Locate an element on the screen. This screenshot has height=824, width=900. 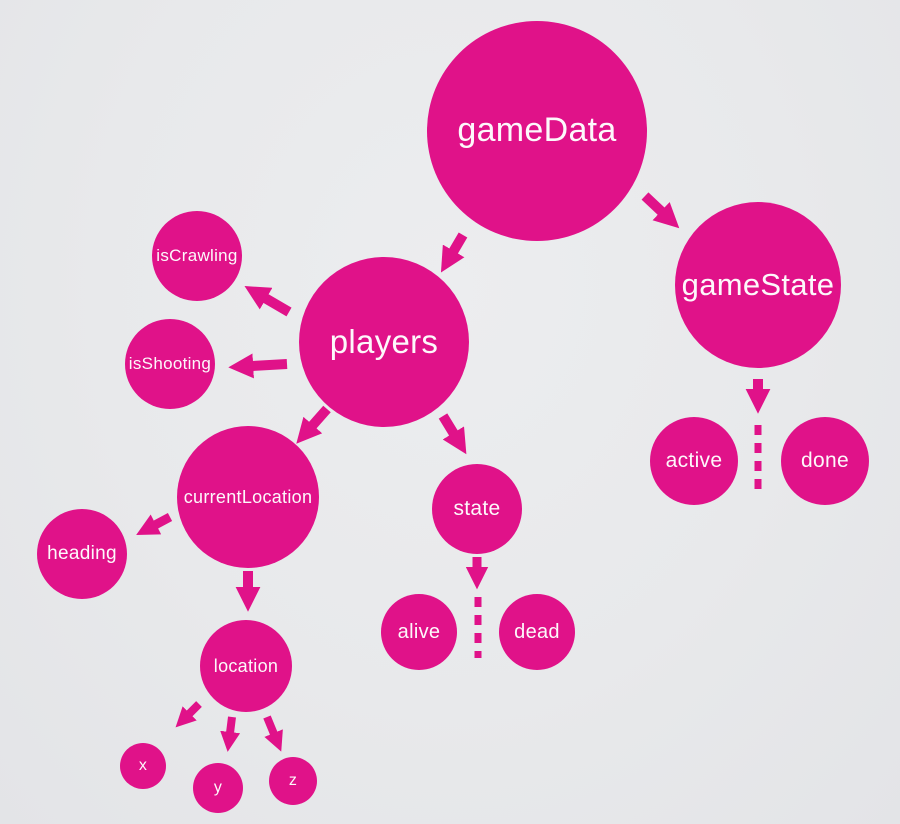
arrow-players-iscrawling is located at coordinates (268, 301).